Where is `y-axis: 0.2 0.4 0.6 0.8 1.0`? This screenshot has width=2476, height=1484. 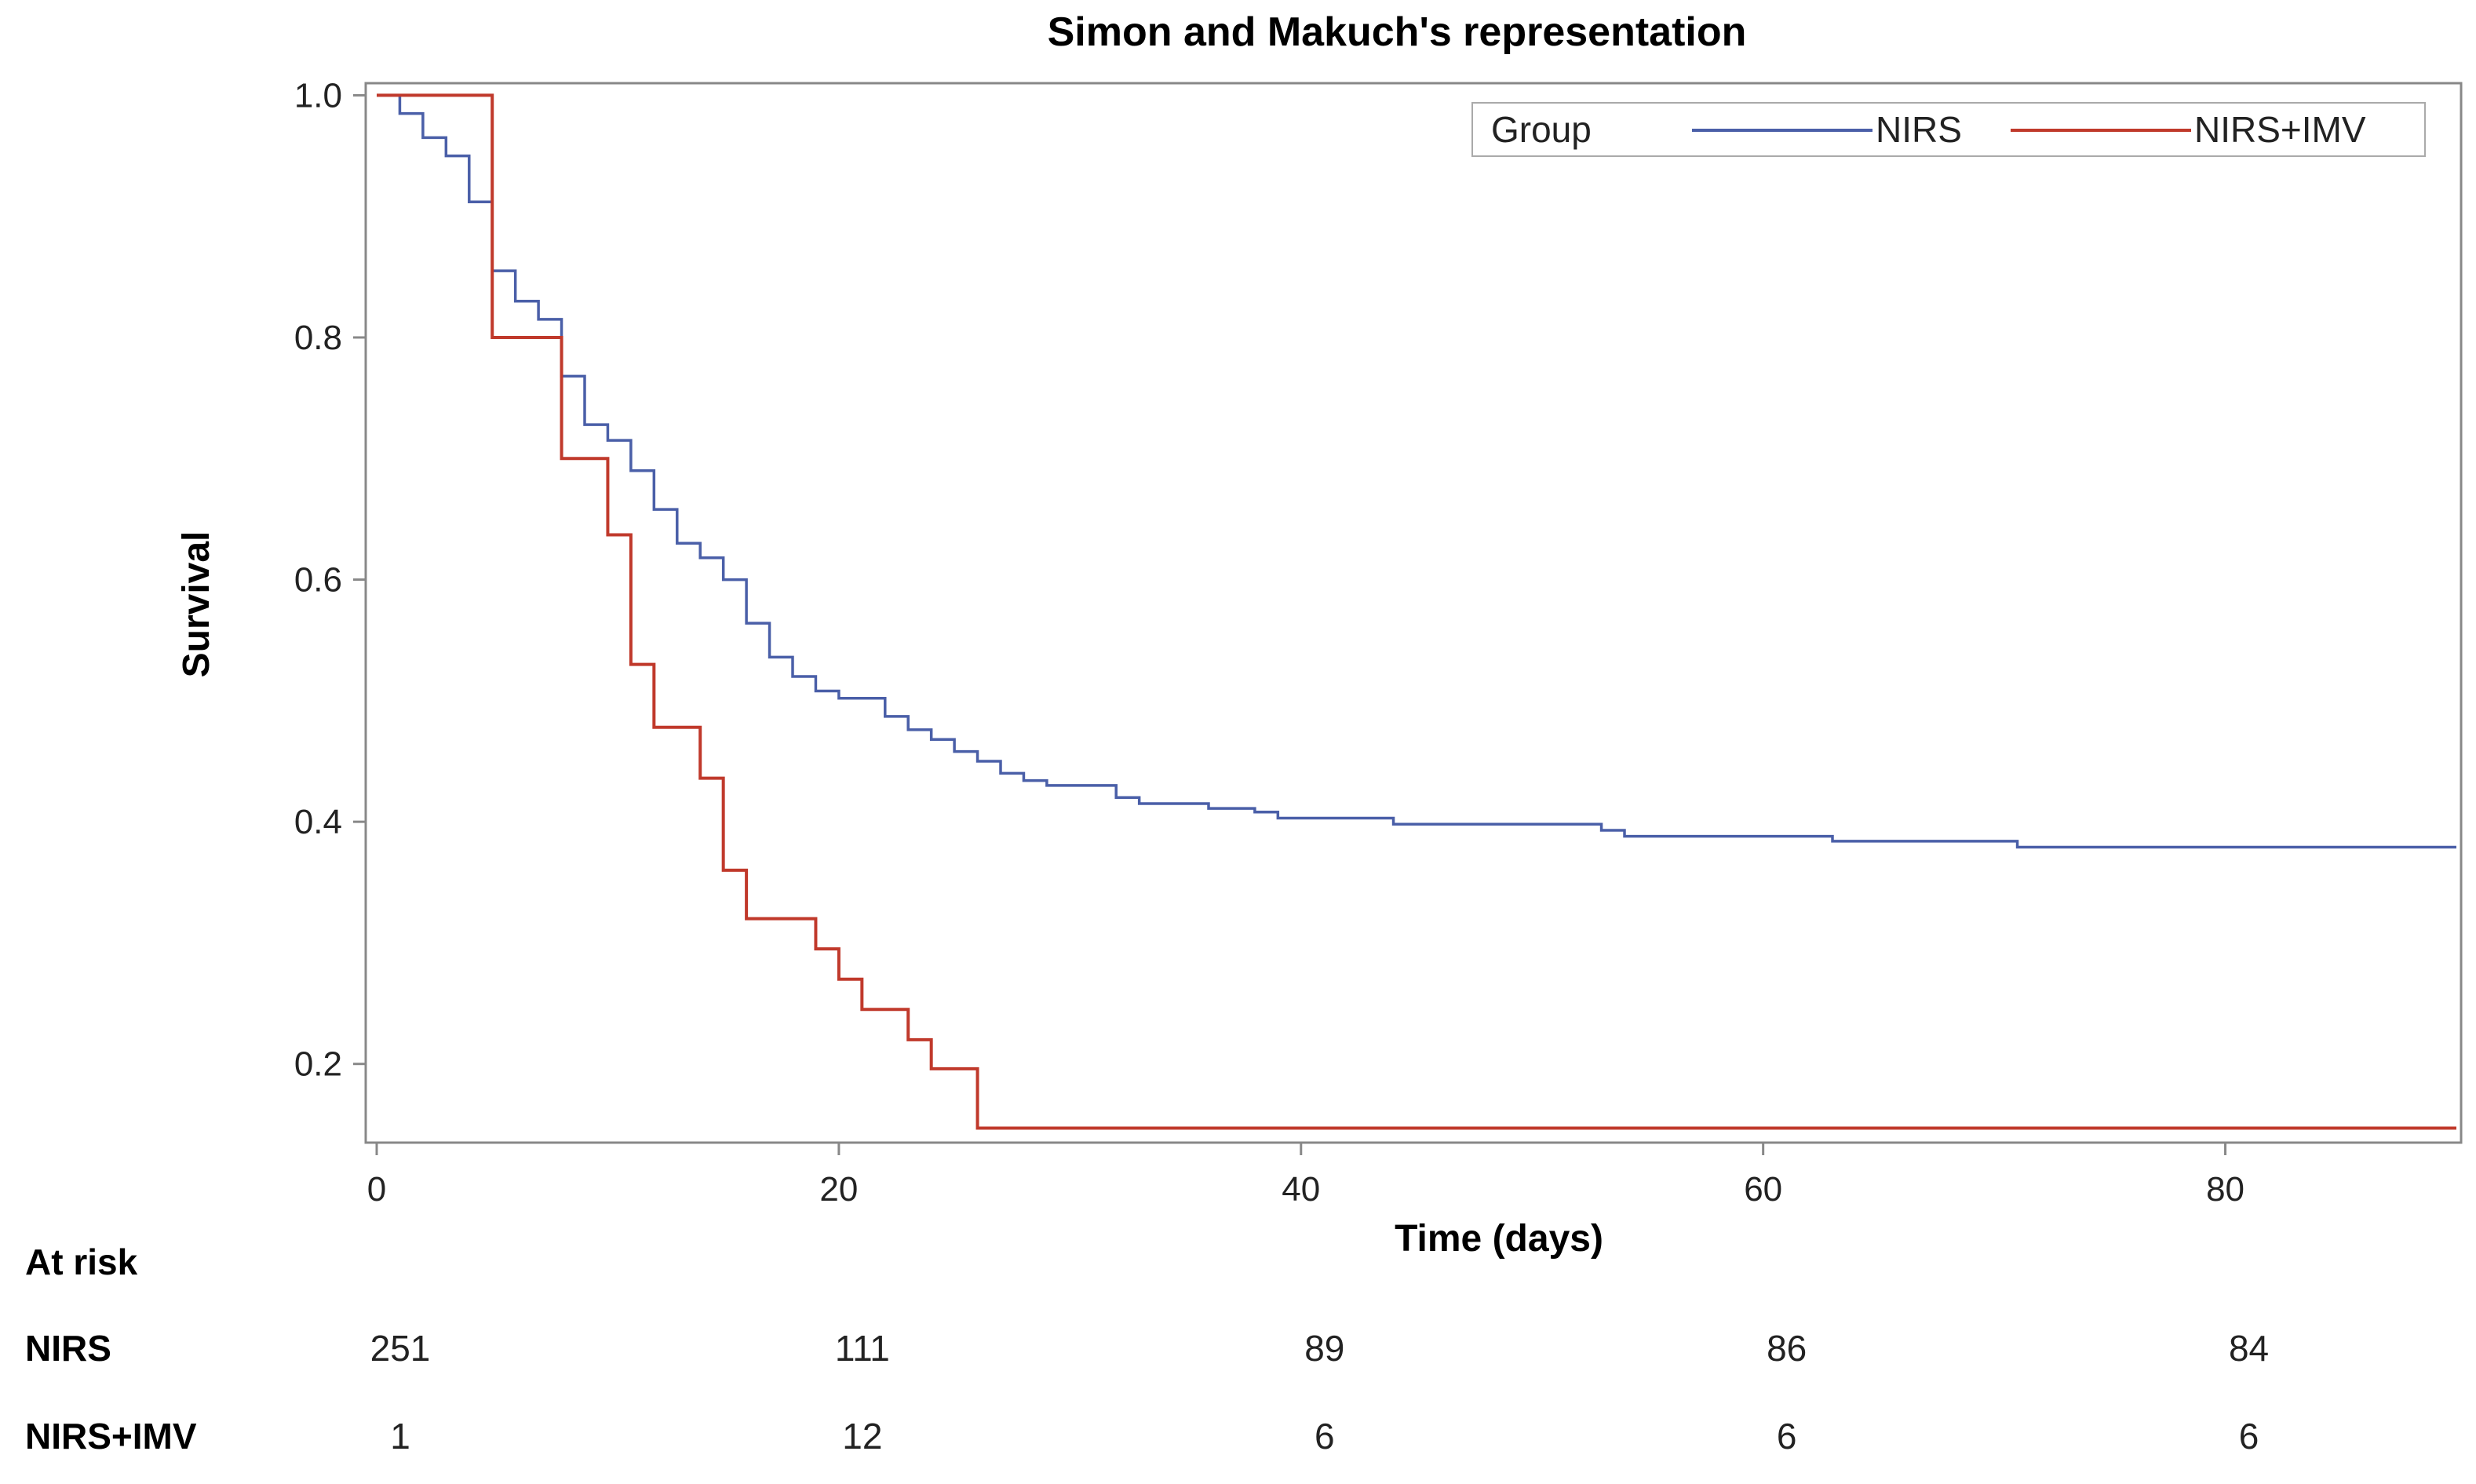 y-axis: 0.2 0.4 0.6 0.8 1.0 is located at coordinates (330, 580).